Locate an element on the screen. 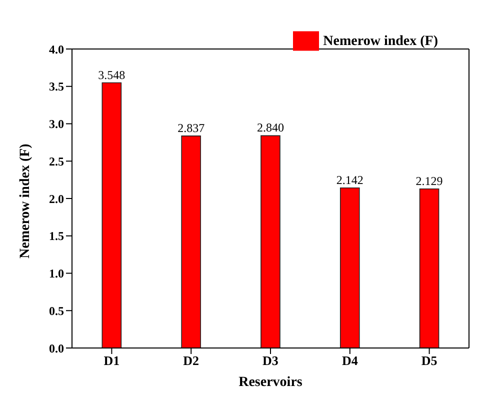 The image size is (486, 412). data-label: 2.840 is located at coordinates (270, 127).